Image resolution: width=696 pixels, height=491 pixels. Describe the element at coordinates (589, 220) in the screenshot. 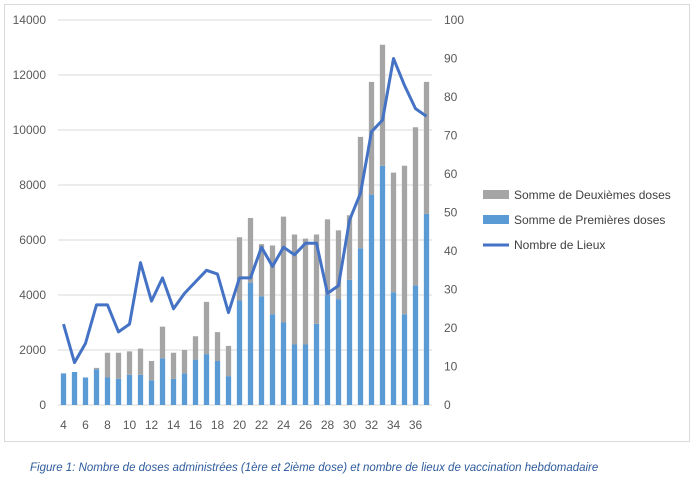

I see `legend-label-premieres-doses: Somme de Premières doses` at that location.